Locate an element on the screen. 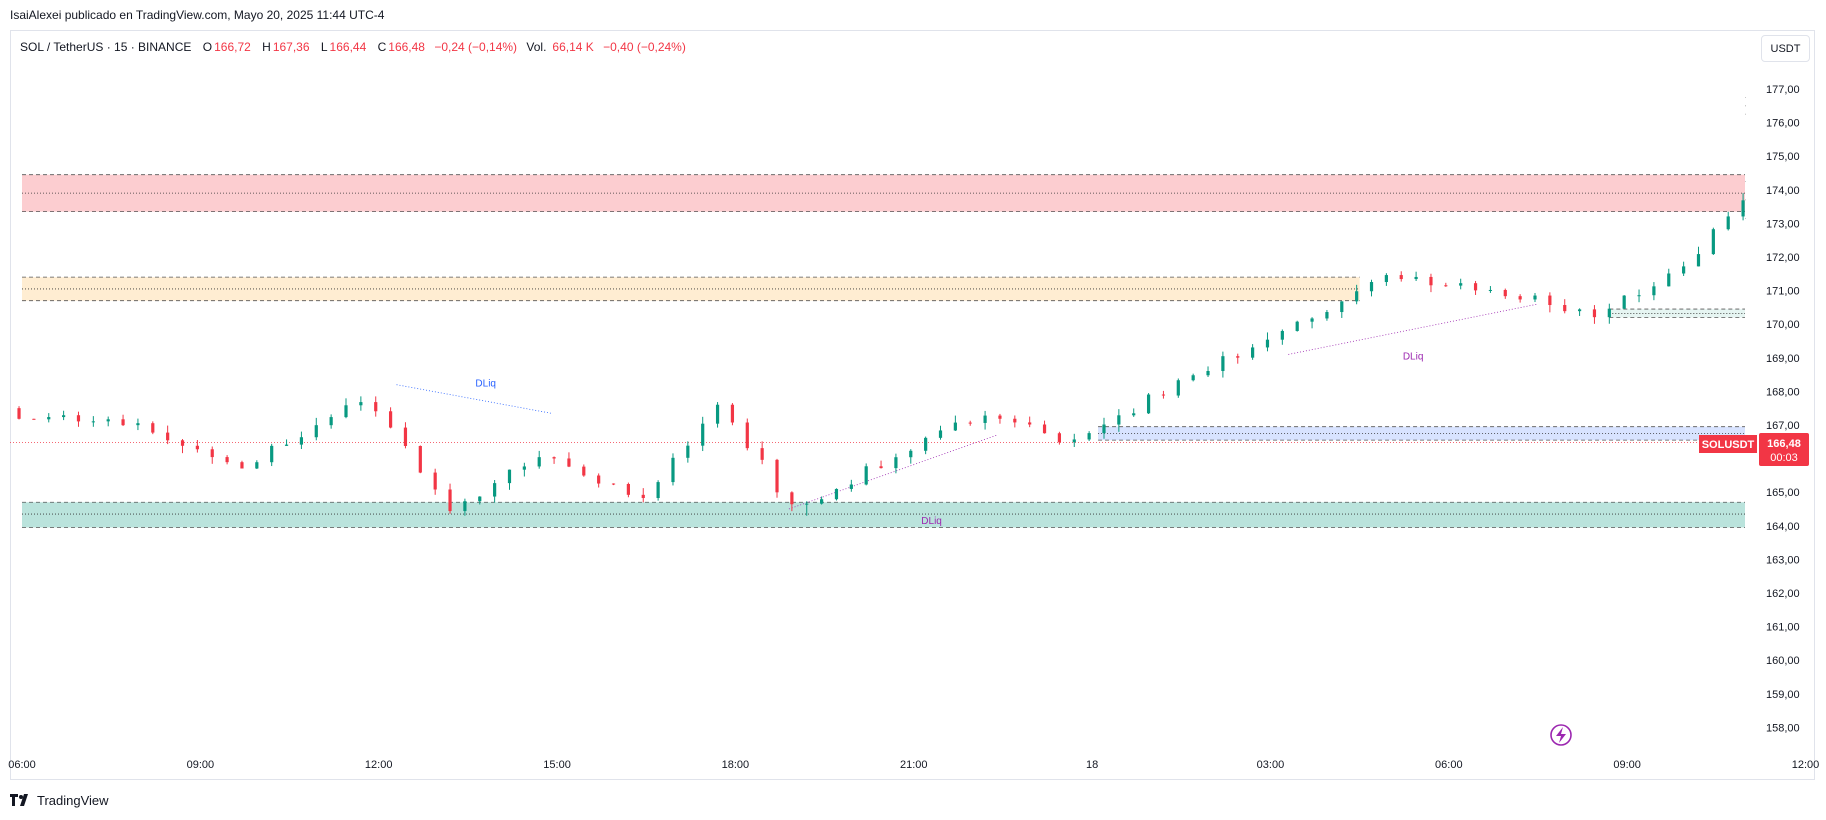 The width and height of the screenshot is (1826, 820). legend-close-label: C is located at coordinates (382, 47).